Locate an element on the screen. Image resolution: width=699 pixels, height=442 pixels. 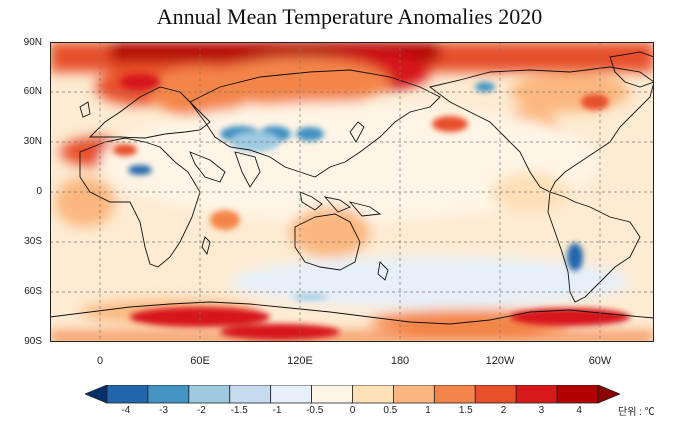
colorbar-cells is located at coordinates (352, 394).